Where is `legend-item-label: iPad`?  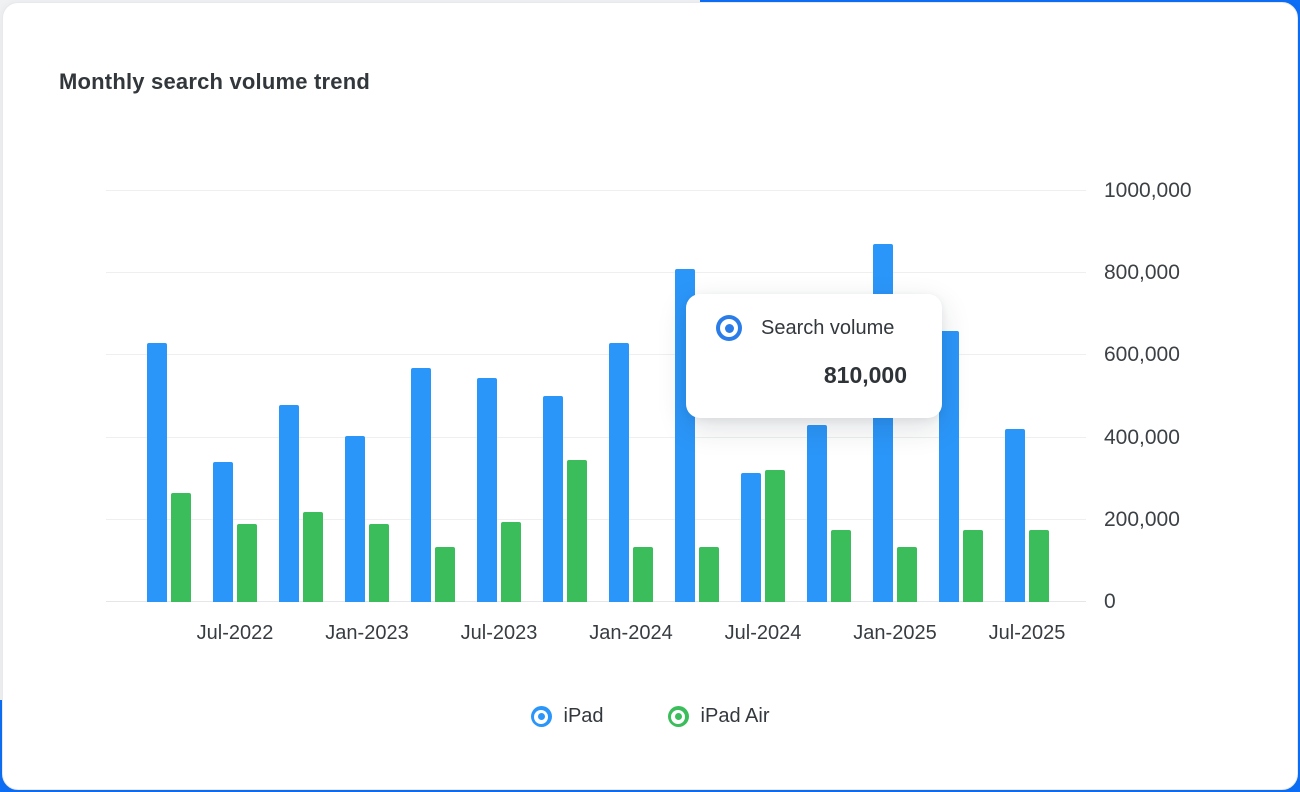 legend-item-label: iPad is located at coordinates (583, 716).